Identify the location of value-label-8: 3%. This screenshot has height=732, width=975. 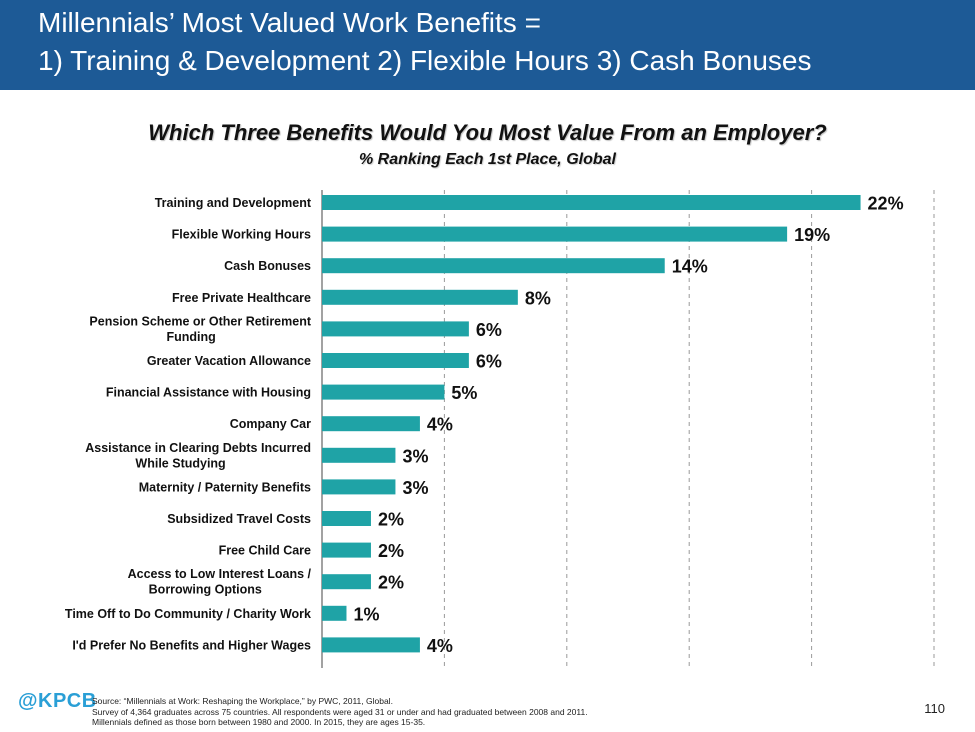
(415, 456).